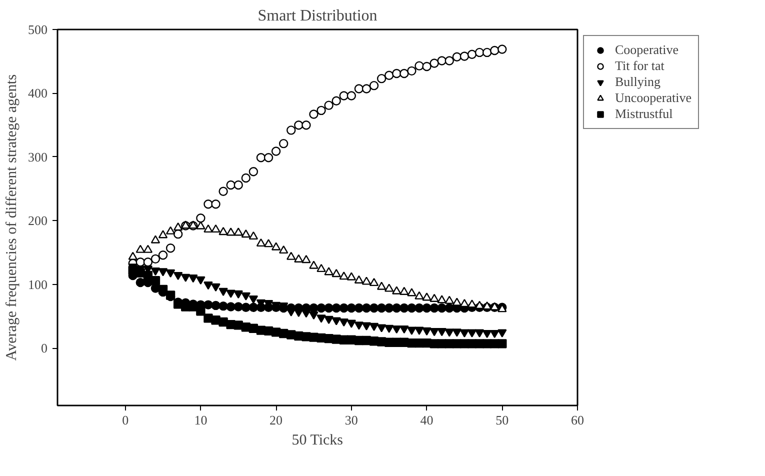  I want to click on legend-label: Bullying, so click(638, 82).